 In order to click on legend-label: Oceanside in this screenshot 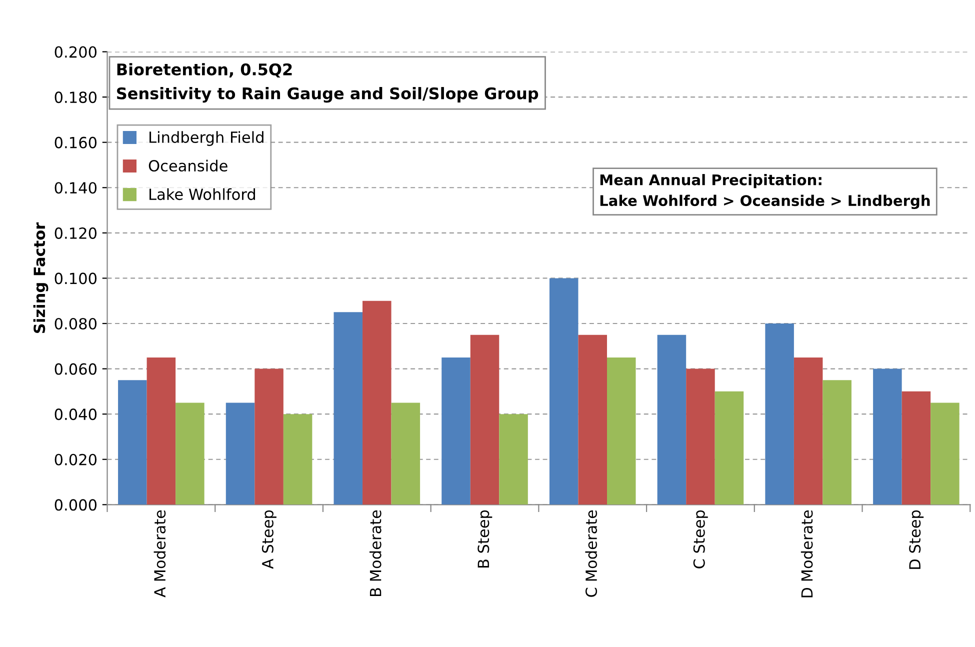, I will do `click(188, 166)`.